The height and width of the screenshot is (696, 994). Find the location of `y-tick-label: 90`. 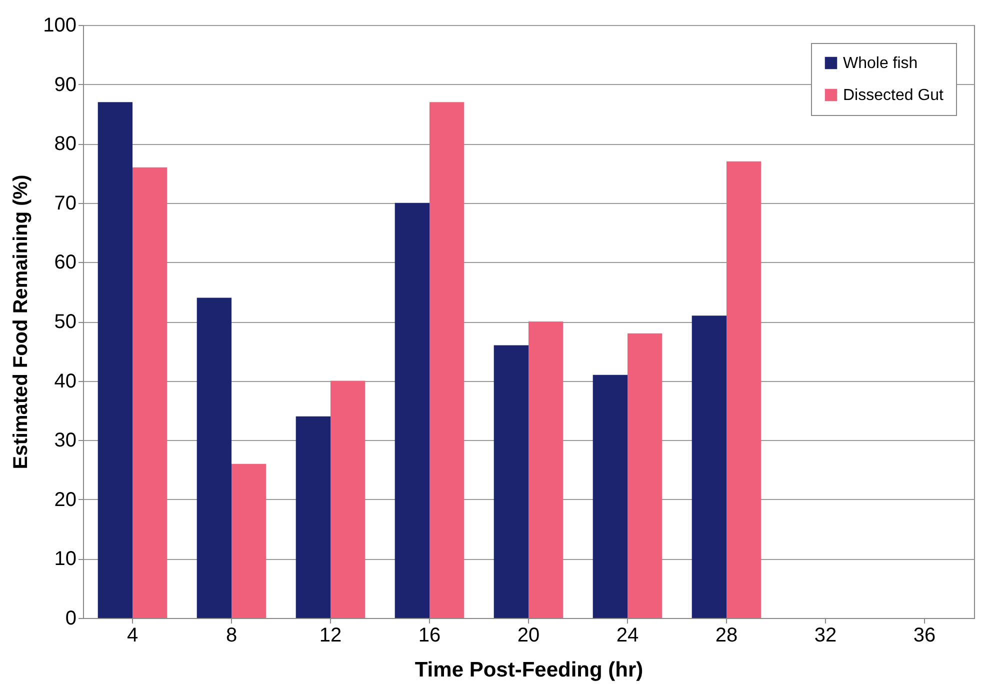

y-tick-label: 90 is located at coordinates (65, 85).